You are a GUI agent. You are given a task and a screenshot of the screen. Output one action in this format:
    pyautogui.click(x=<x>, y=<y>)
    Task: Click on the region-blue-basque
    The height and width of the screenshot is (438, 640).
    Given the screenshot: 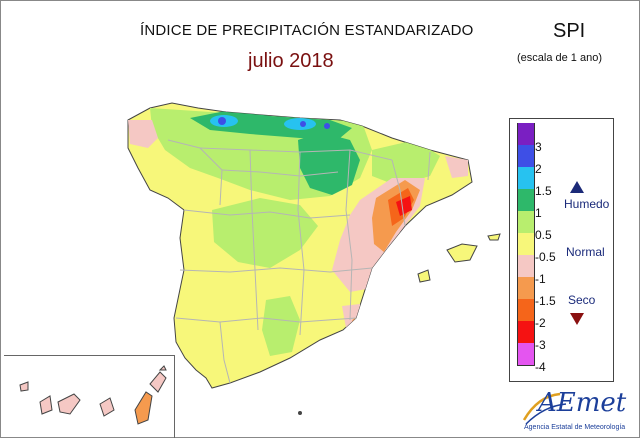 What is the action you would take?
    pyautogui.click(x=327, y=126)
    